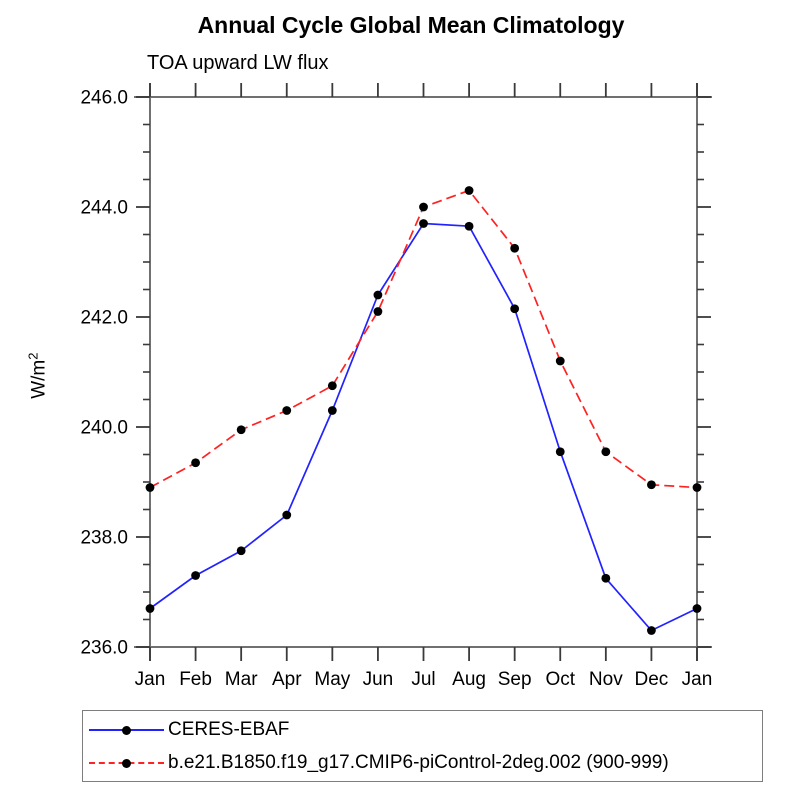 The width and height of the screenshot is (800, 800). I want to click on legend-line-sample-dashed, so click(126, 763).